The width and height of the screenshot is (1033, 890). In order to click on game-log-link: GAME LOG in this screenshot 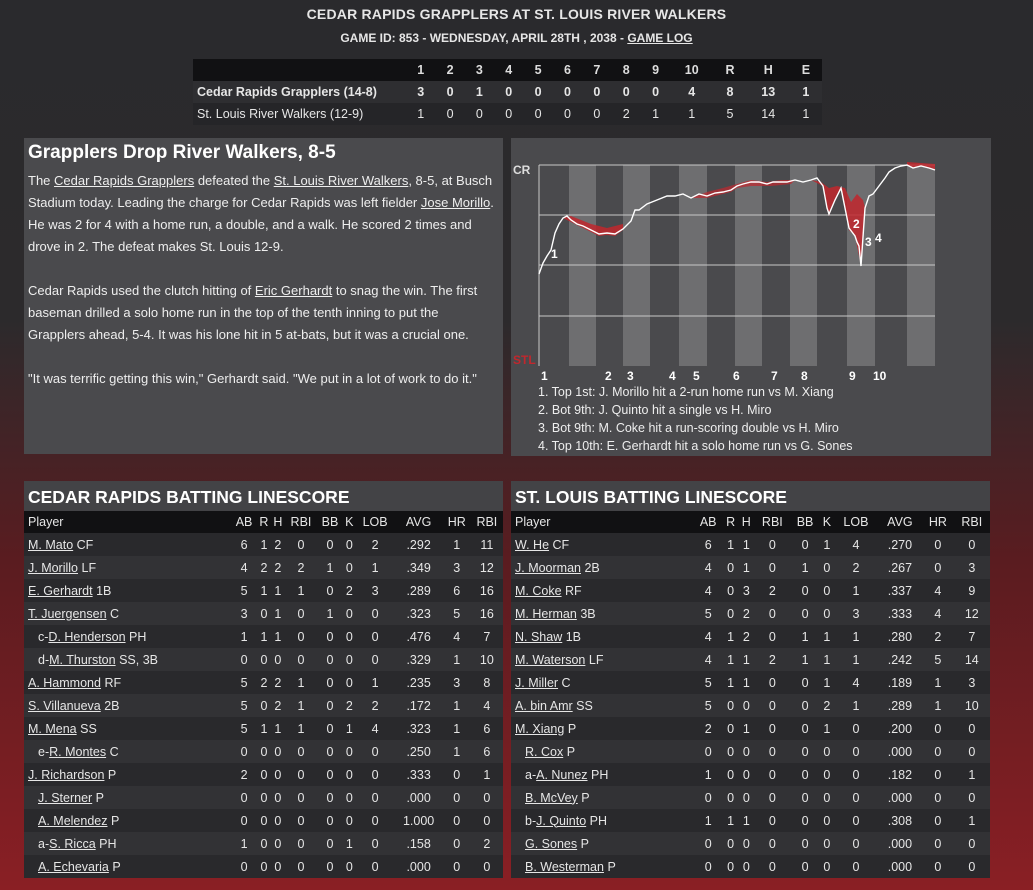, I will do `click(660, 38)`.